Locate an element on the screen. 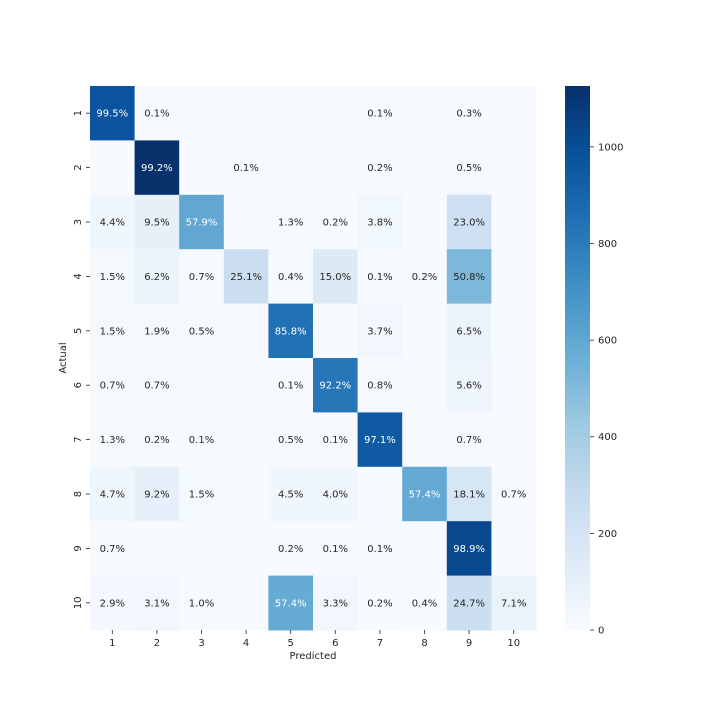  heatmap-cell-label: 0.3% is located at coordinates (468, 114).